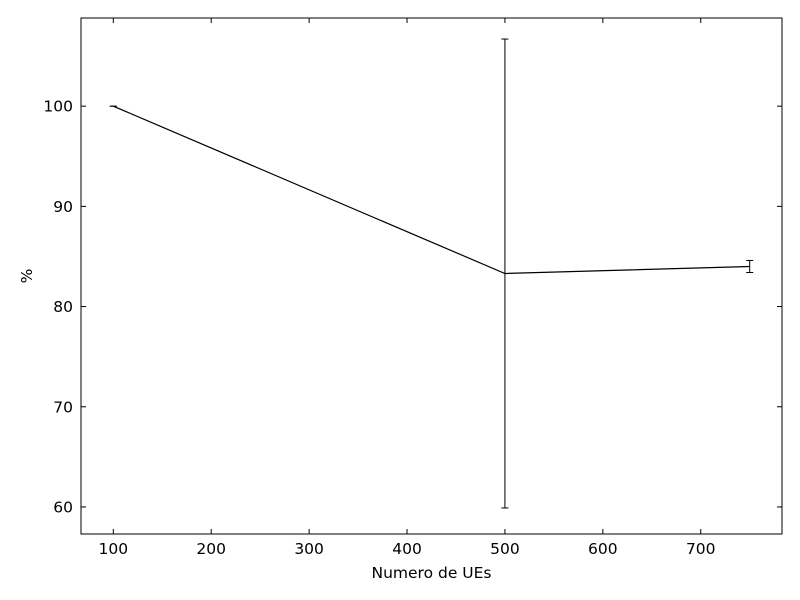 The height and width of the screenshot is (600, 800). What do you see at coordinates (309, 549) in the screenshot?
I see `x-tick-label: 300` at bounding box center [309, 549].